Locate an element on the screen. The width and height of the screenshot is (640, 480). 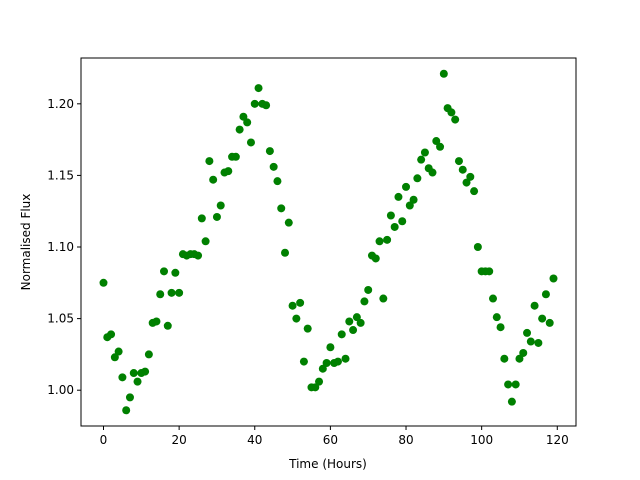
y-tick-label: 1.15 is located at coordinates (60, 175).